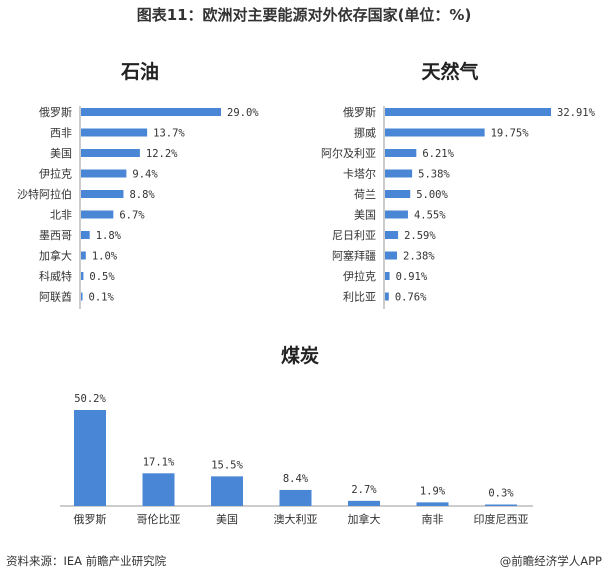 The width and height of the screenshot is (608, 577). Describe the element at coordinates (510, 134) in the screenshot. I see `value-label: 19.75%` at that location.